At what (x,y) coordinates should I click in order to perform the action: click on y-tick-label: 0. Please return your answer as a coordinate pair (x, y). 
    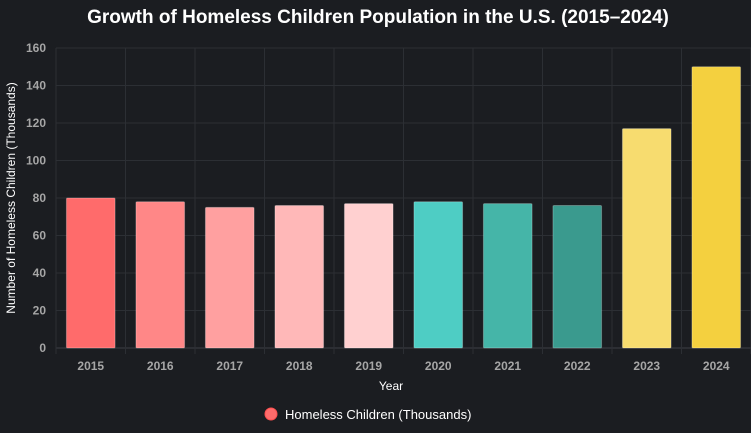
    Looking at the image, I should click on (42, 348).